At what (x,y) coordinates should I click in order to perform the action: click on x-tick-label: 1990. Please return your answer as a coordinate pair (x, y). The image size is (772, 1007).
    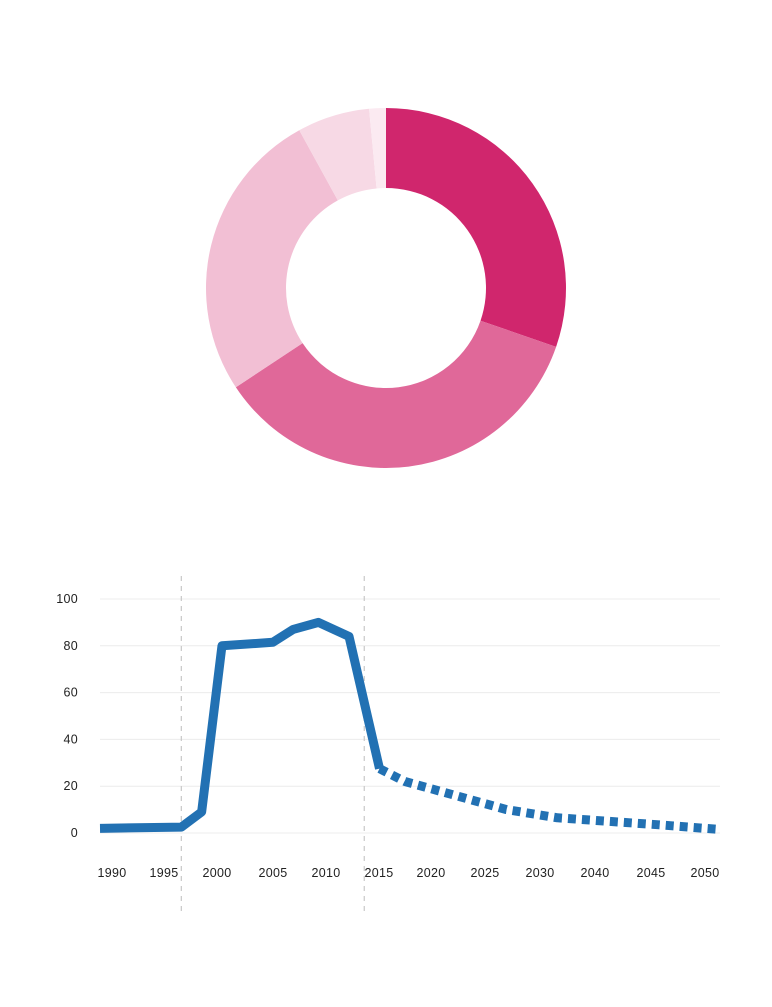
    Looking at the image, I should click on (111, 873).